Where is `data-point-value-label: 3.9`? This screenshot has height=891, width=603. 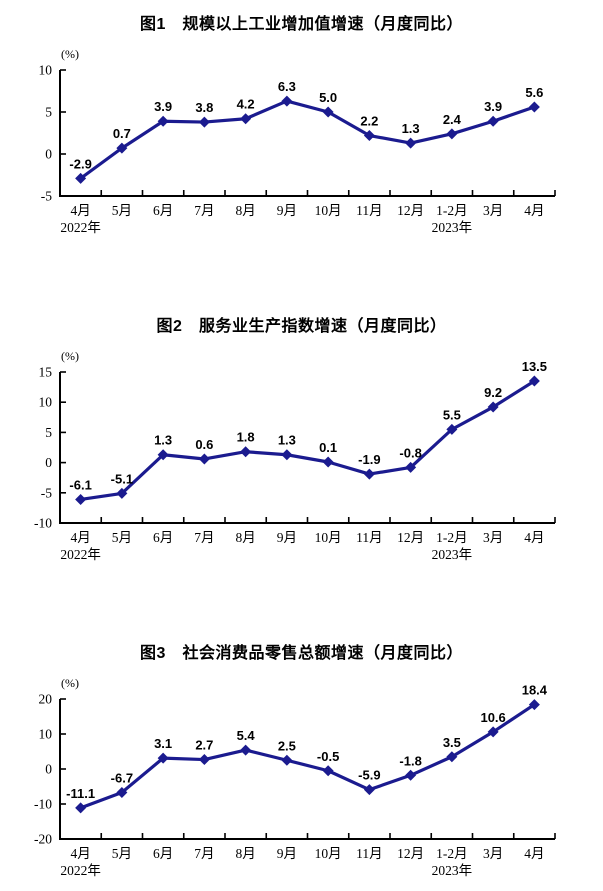
data-point-value-label: 3.9 is located at coordinates (163, 106).